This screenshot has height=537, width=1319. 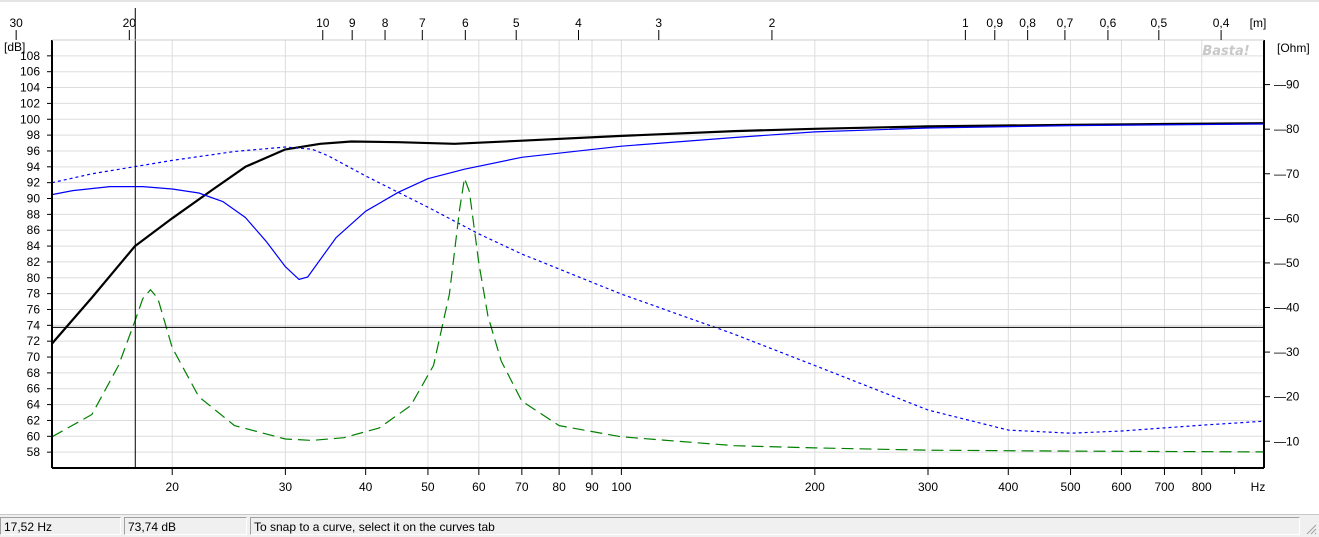 I want to click on y-left-tick-label: 70, so click(x=34, y=357).